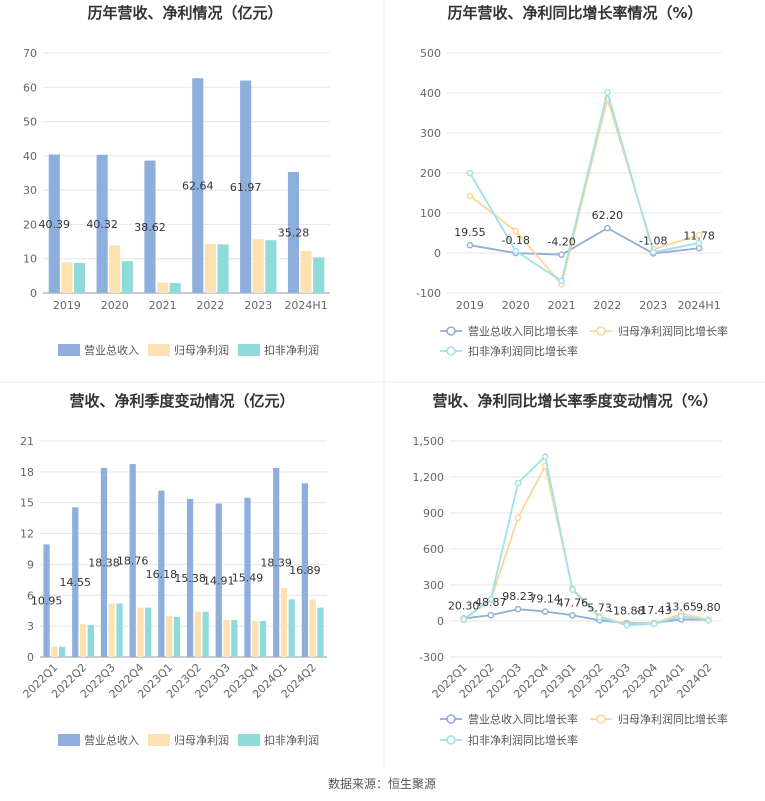 The width and height of the screenshot is (765, 801). Describe the element at coordinates (523, 331) in the screenshot. I see `legend-label: 营业总收入同比增长率` at that location.